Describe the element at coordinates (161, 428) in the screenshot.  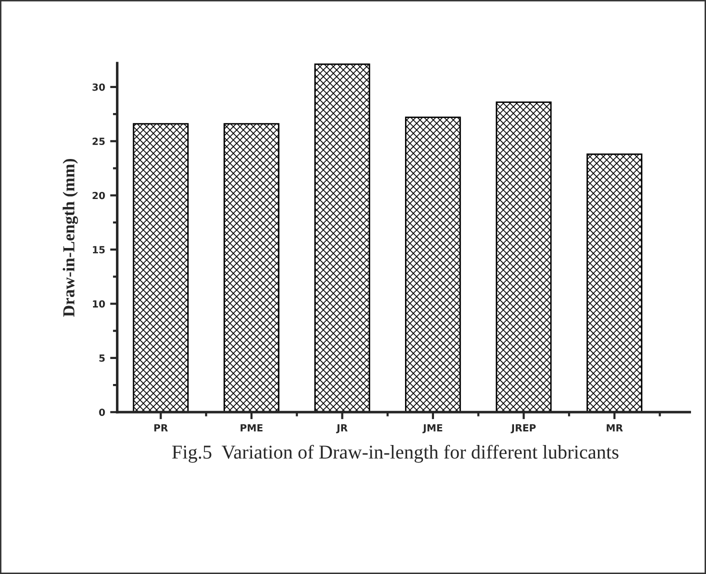
I see `x-tick-label: PR` at that location.